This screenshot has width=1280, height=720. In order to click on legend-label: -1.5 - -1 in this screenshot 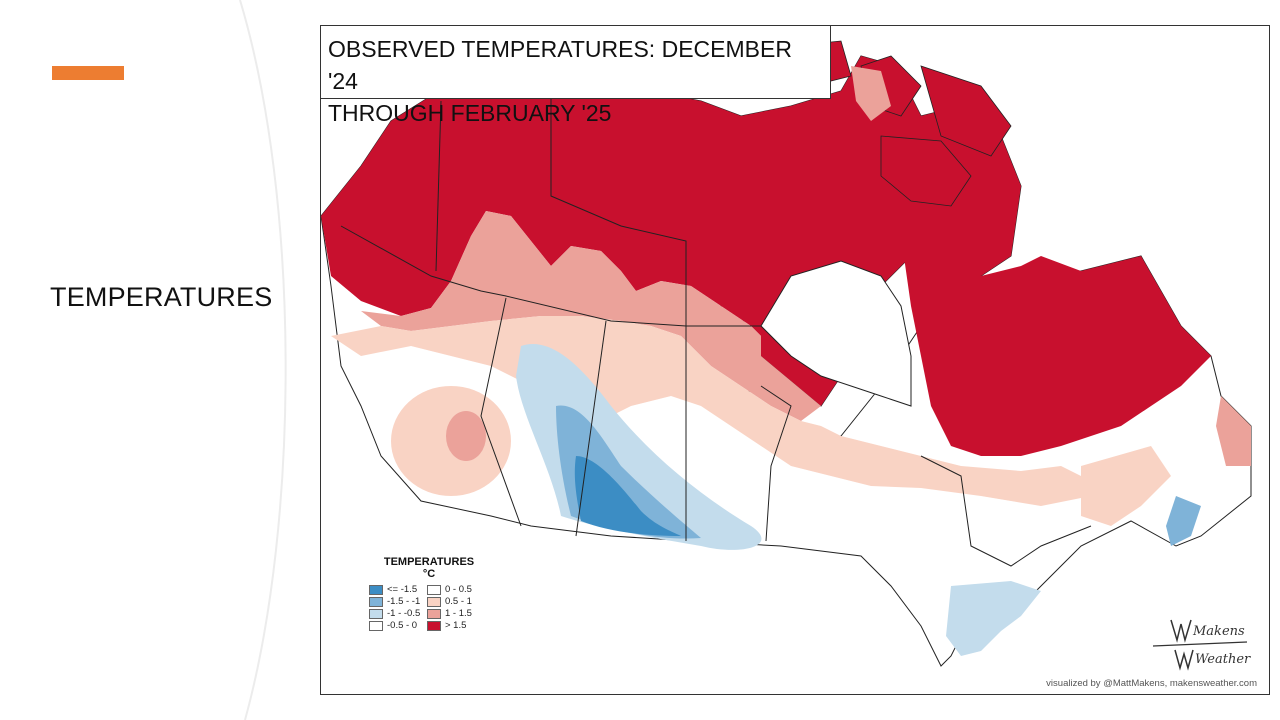, I will do `click(404, 601)`.